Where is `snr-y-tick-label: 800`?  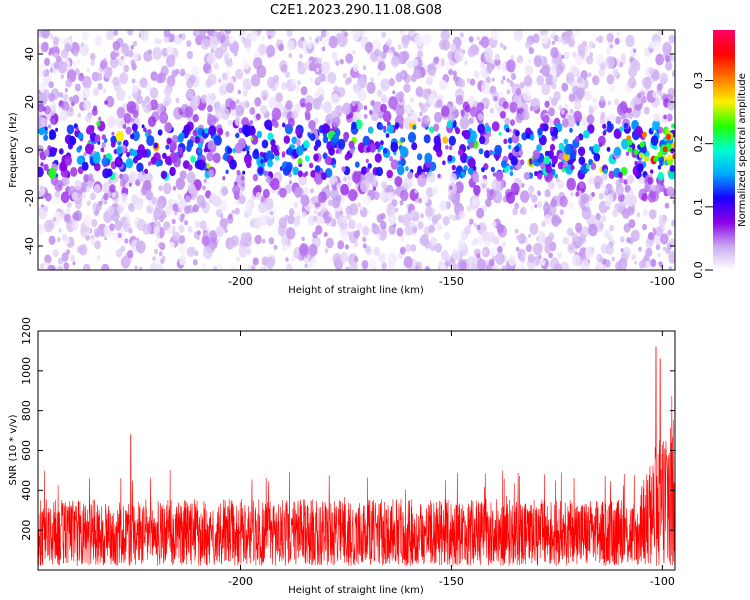
snr-y-tick-label: 800 is located at coordinates (26, 410).